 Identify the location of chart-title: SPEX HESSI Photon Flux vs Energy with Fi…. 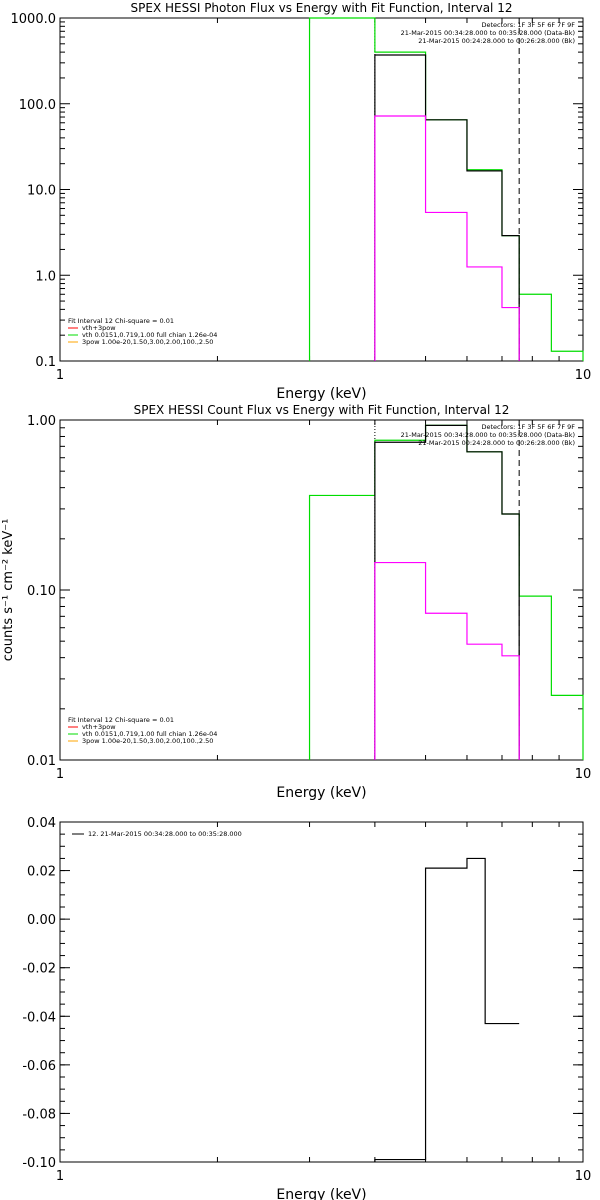
(322, 8).